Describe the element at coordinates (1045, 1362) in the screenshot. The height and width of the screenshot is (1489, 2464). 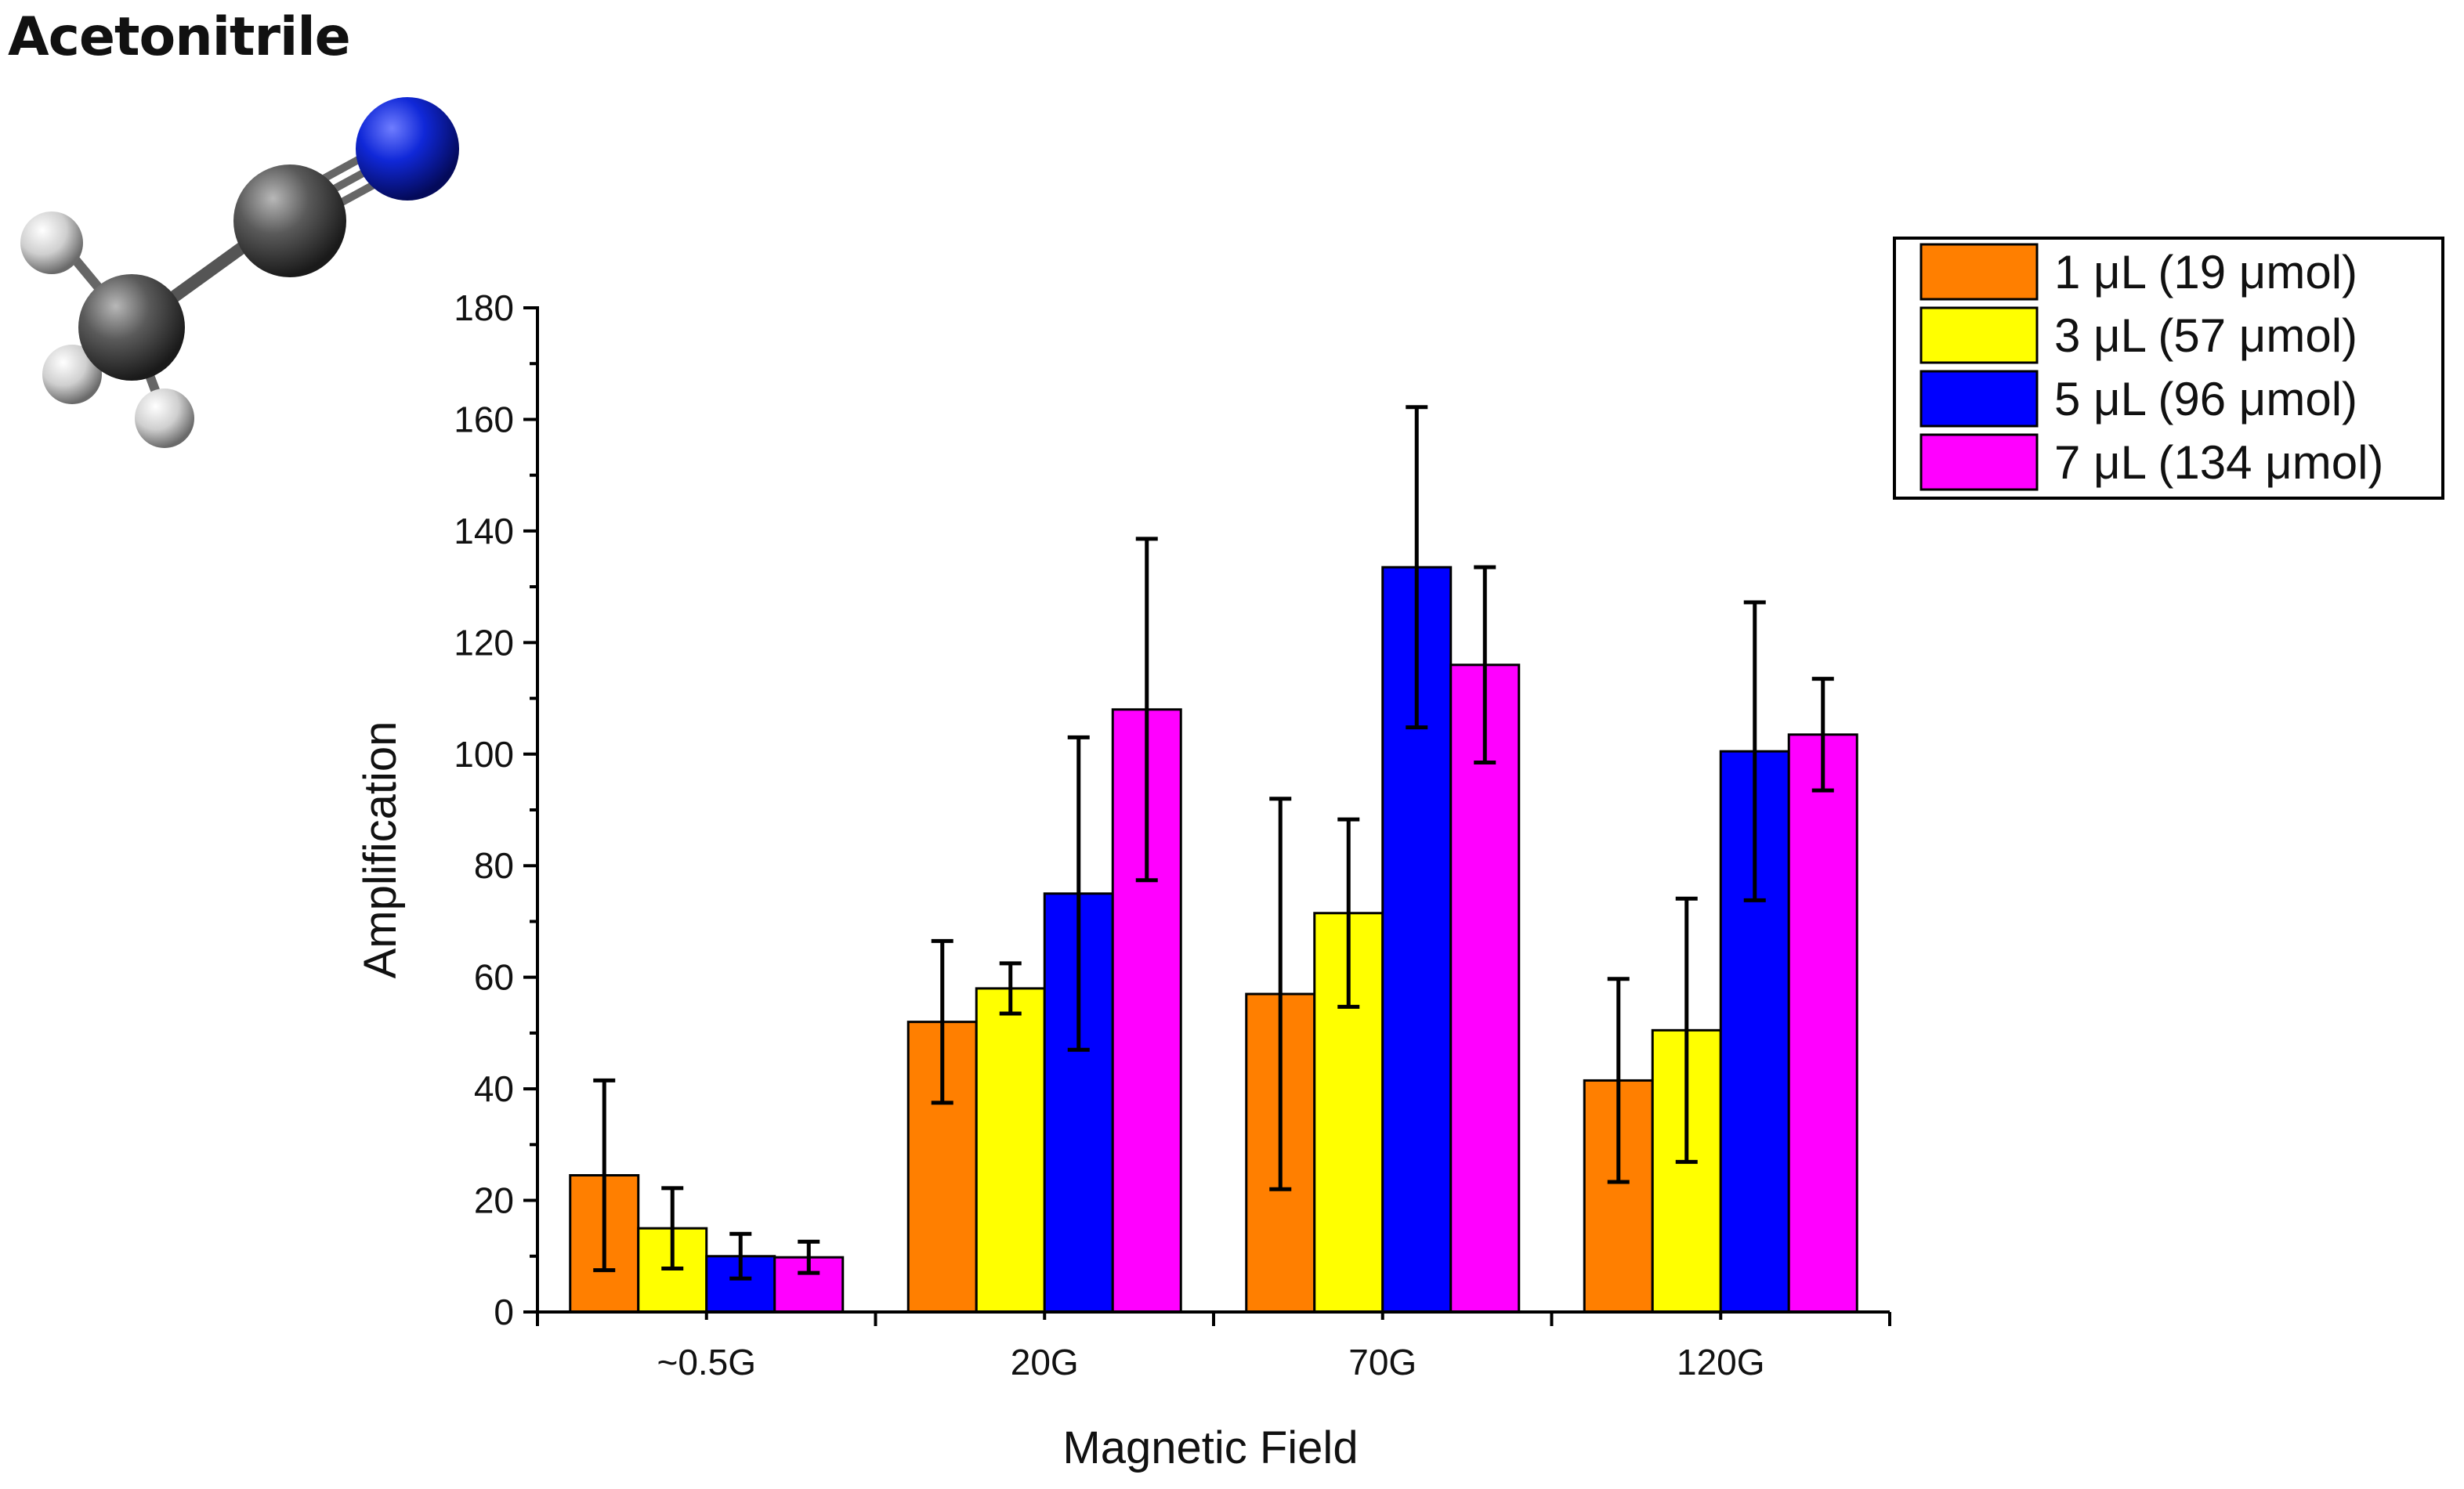
I see `x-tick-label: 20G` at that location.